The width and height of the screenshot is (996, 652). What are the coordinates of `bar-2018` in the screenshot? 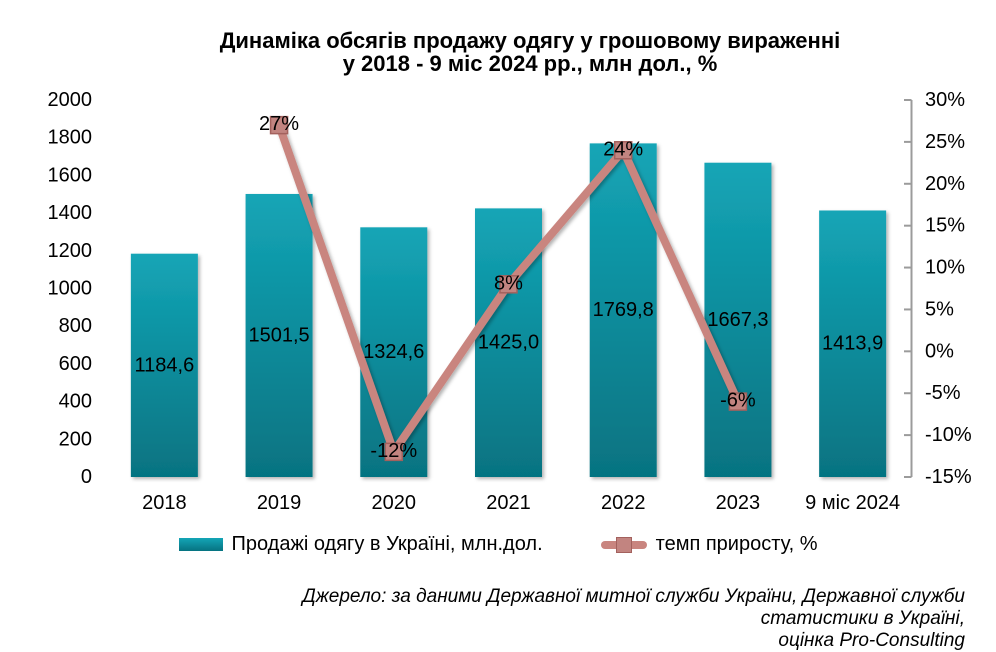 It's located at (164, 365).